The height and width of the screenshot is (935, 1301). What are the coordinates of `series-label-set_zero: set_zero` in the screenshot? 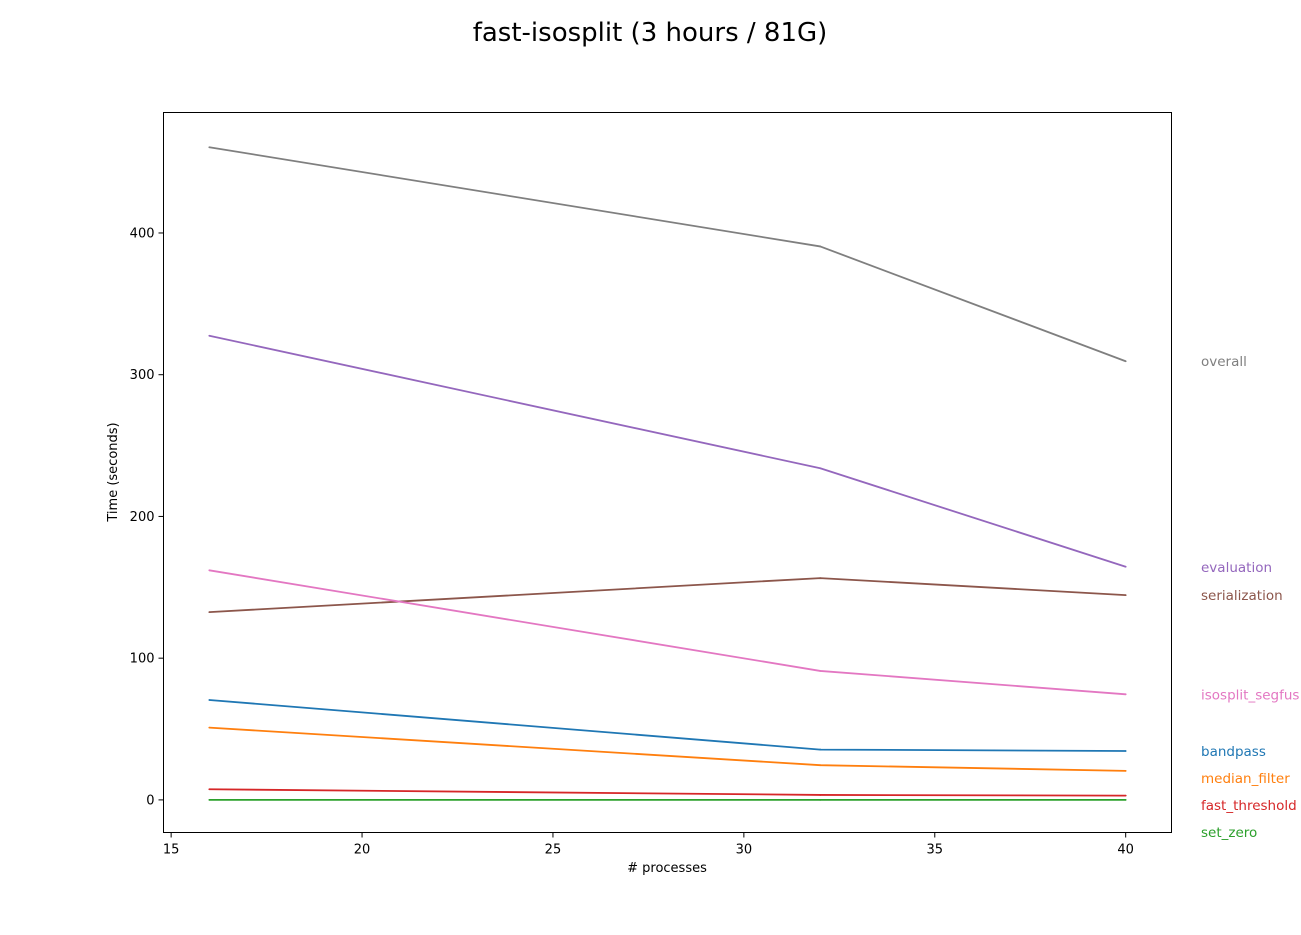 It's located at (1229, 833).